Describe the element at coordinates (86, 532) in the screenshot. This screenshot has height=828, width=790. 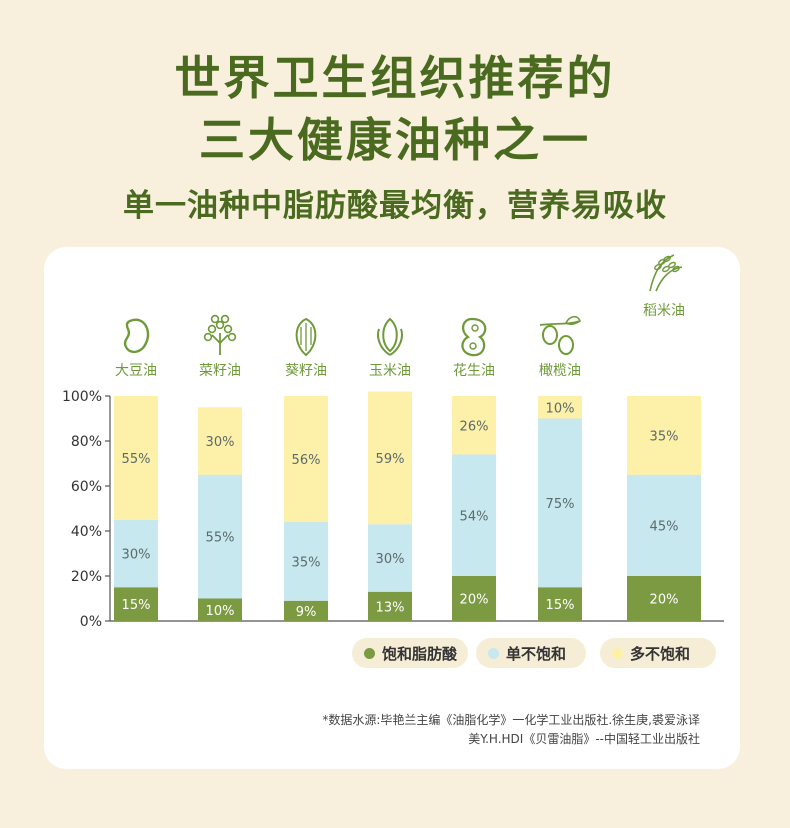
I see `y-tick-label: 40%` at that location.